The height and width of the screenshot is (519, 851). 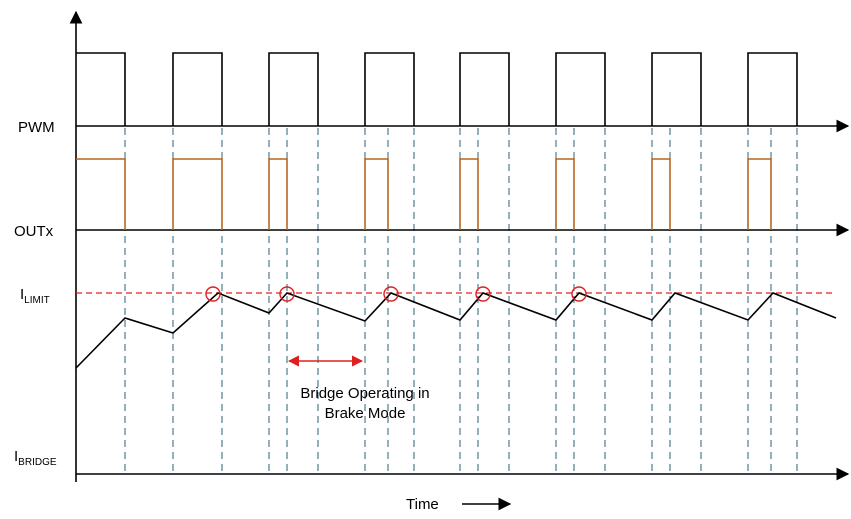 I want to click on bridge-current-waveform, so click(x=456, y=330).